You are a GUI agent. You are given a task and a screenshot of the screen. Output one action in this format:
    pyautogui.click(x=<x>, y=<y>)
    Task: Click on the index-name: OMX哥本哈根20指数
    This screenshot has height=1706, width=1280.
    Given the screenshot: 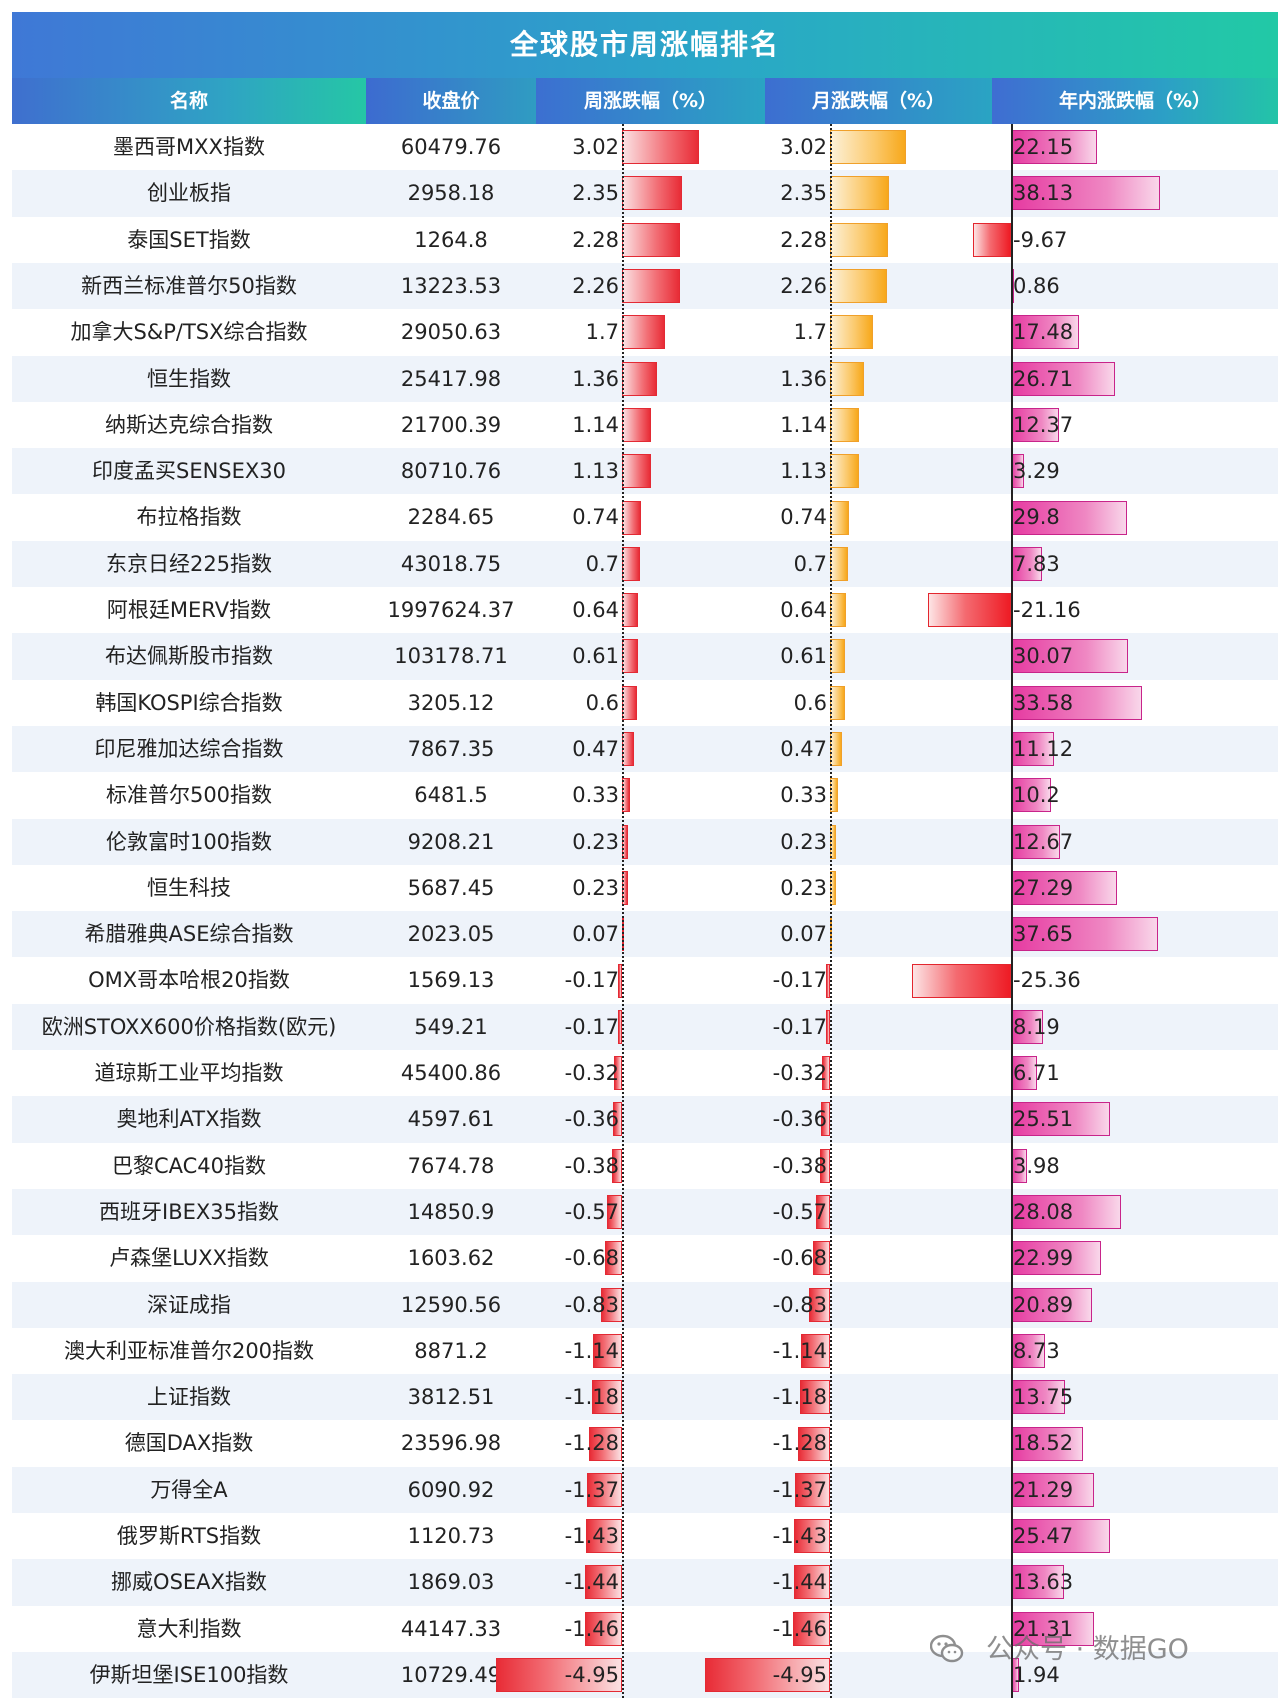 What is the action you would take?
    pyautogui.click(x=189, y=980)
    